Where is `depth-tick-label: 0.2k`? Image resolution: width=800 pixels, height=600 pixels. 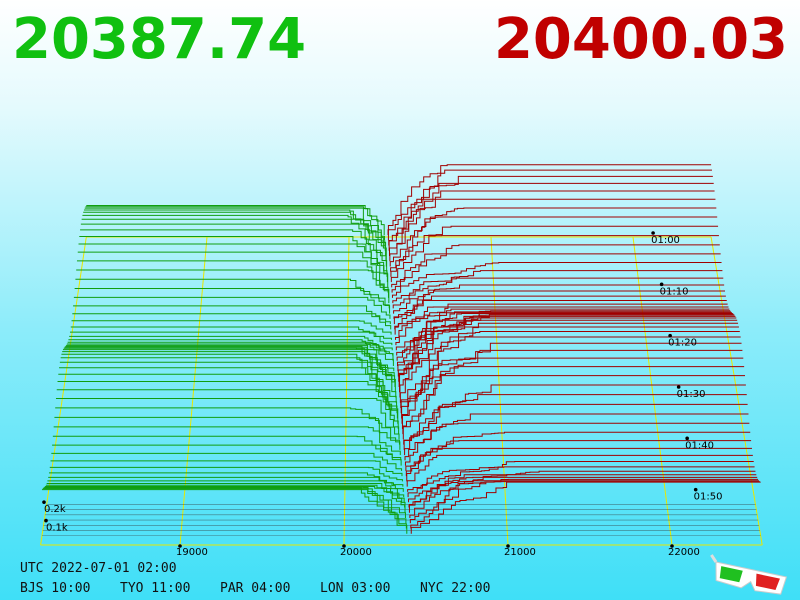
depth-tick-label: 0.2k is located at coordinates (55, 509).